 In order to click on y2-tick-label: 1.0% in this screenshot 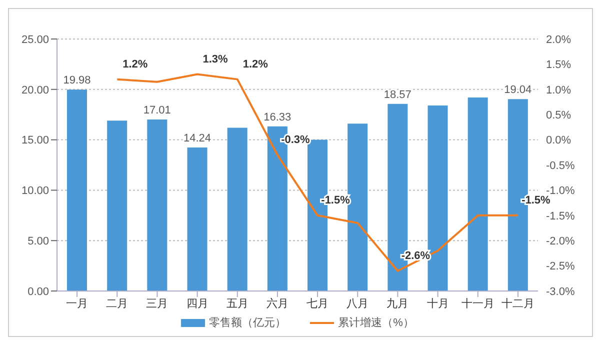, I will do `click(559, 90)`.